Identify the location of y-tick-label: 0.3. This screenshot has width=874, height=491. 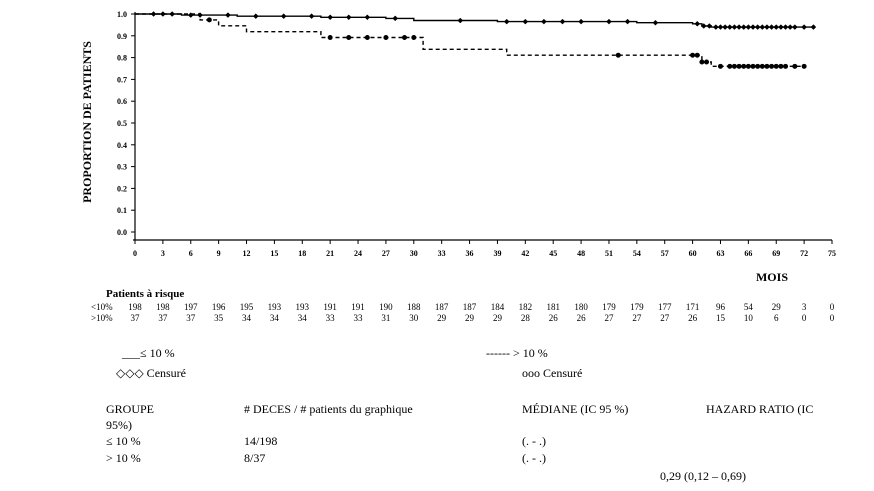
(122, 167).